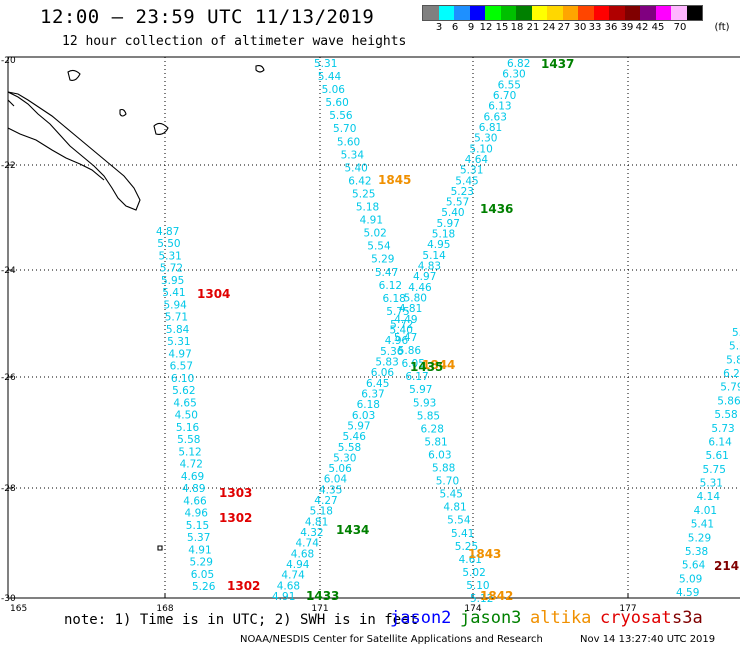 The image size is (740, 650). I want to click on wave-height-value: 4.91, so click(283, 597).